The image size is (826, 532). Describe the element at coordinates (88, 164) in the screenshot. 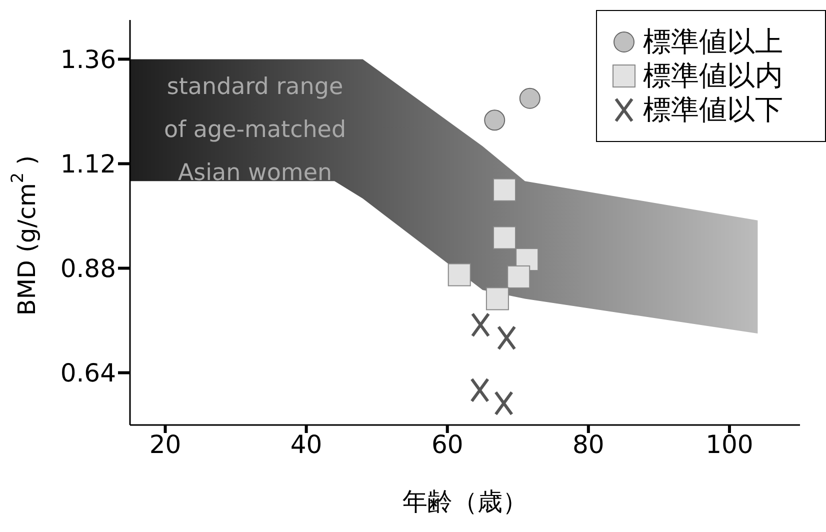

I see `y-tick-label: 1.12` at that location.